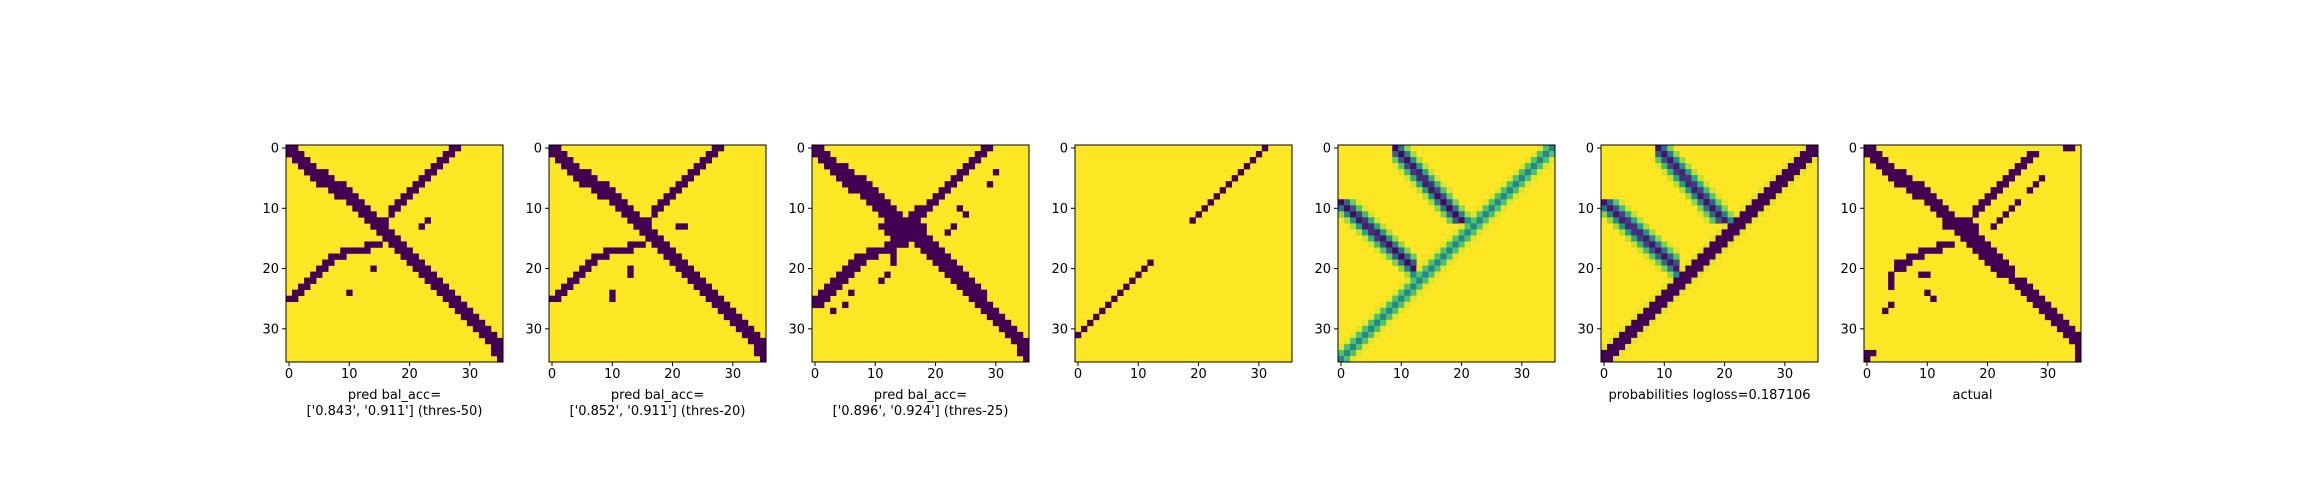  Describe the element at coordinates (1259, 374) in the screenshot. I see `x-tick-label: 30` at that location.